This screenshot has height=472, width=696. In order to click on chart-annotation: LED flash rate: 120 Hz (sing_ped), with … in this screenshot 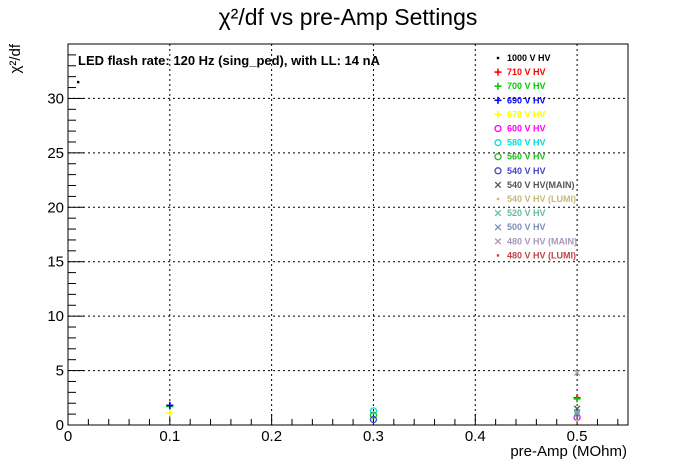, I will do `click(229, 60)`.